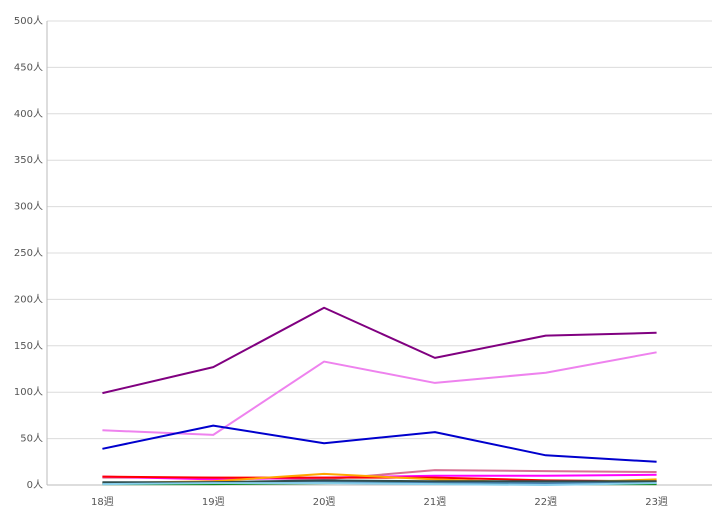 The height and width of the screenshot is (526, 714). What do you see at coordinates (31, 439) in the screenshot?
I see `y-tick-label: 50人` at bounding box center [31, 439].